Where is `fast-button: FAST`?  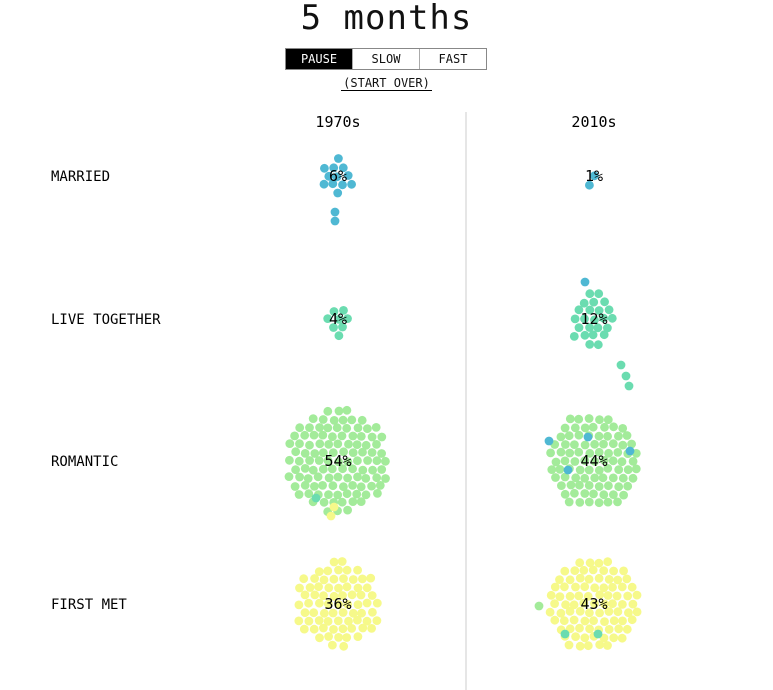 fast-button: FAST is located at coordinates (453, 59).